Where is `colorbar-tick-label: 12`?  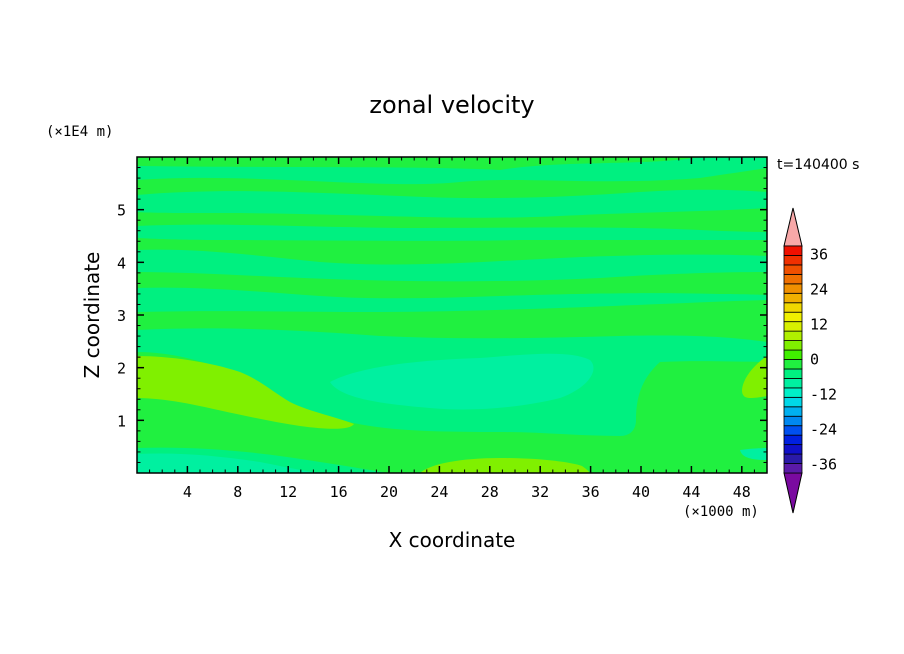
colorbar-tick-label: 12 is located at coordinates (819, 325).